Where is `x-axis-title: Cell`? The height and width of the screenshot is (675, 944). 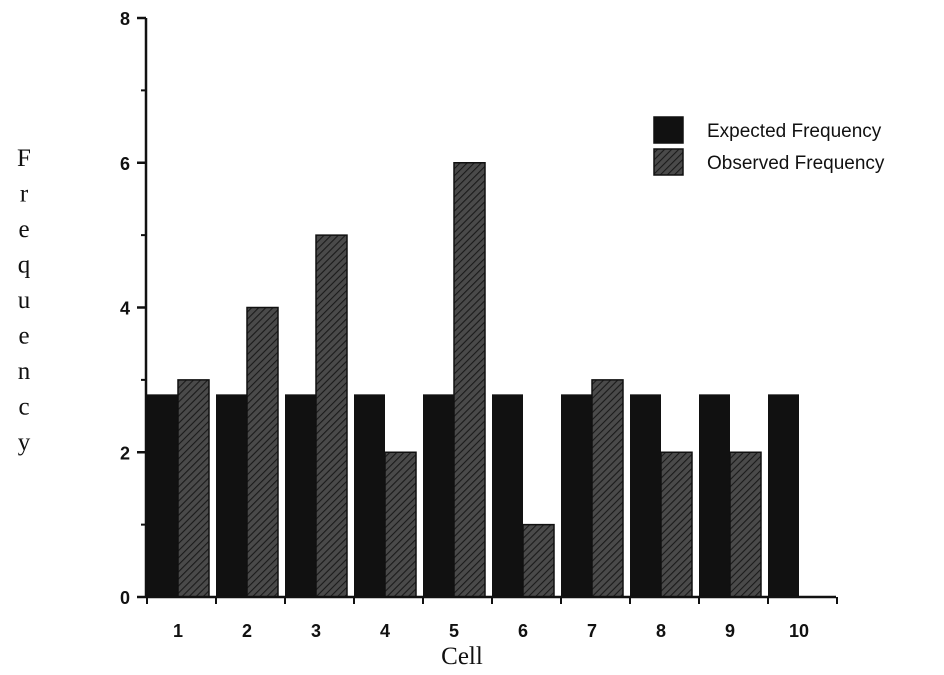 x-axis-title: Cell is located at coordinates (462, 656).